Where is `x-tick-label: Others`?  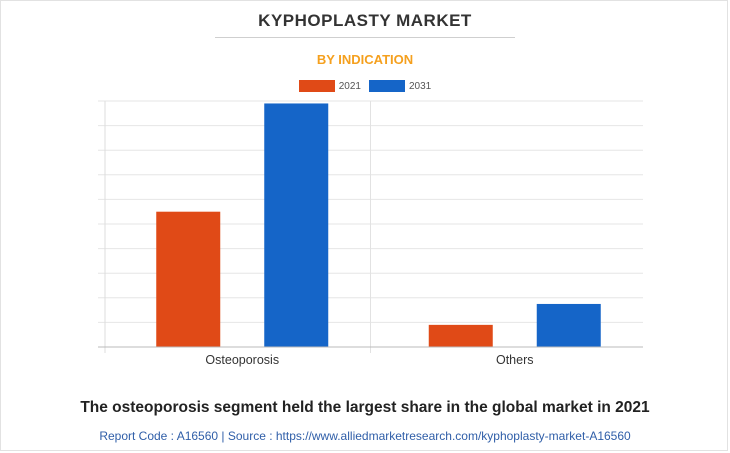
x-tick-label: Others is located at coordinates (515, 360).